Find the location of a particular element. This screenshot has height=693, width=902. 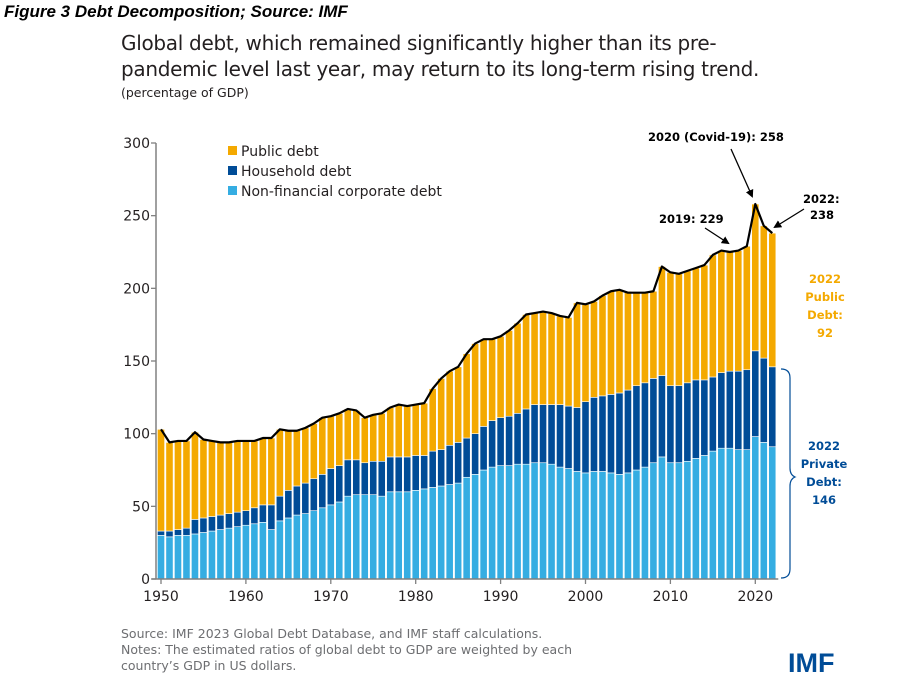

bar-public-1988 is located at coordinates (483, 382).